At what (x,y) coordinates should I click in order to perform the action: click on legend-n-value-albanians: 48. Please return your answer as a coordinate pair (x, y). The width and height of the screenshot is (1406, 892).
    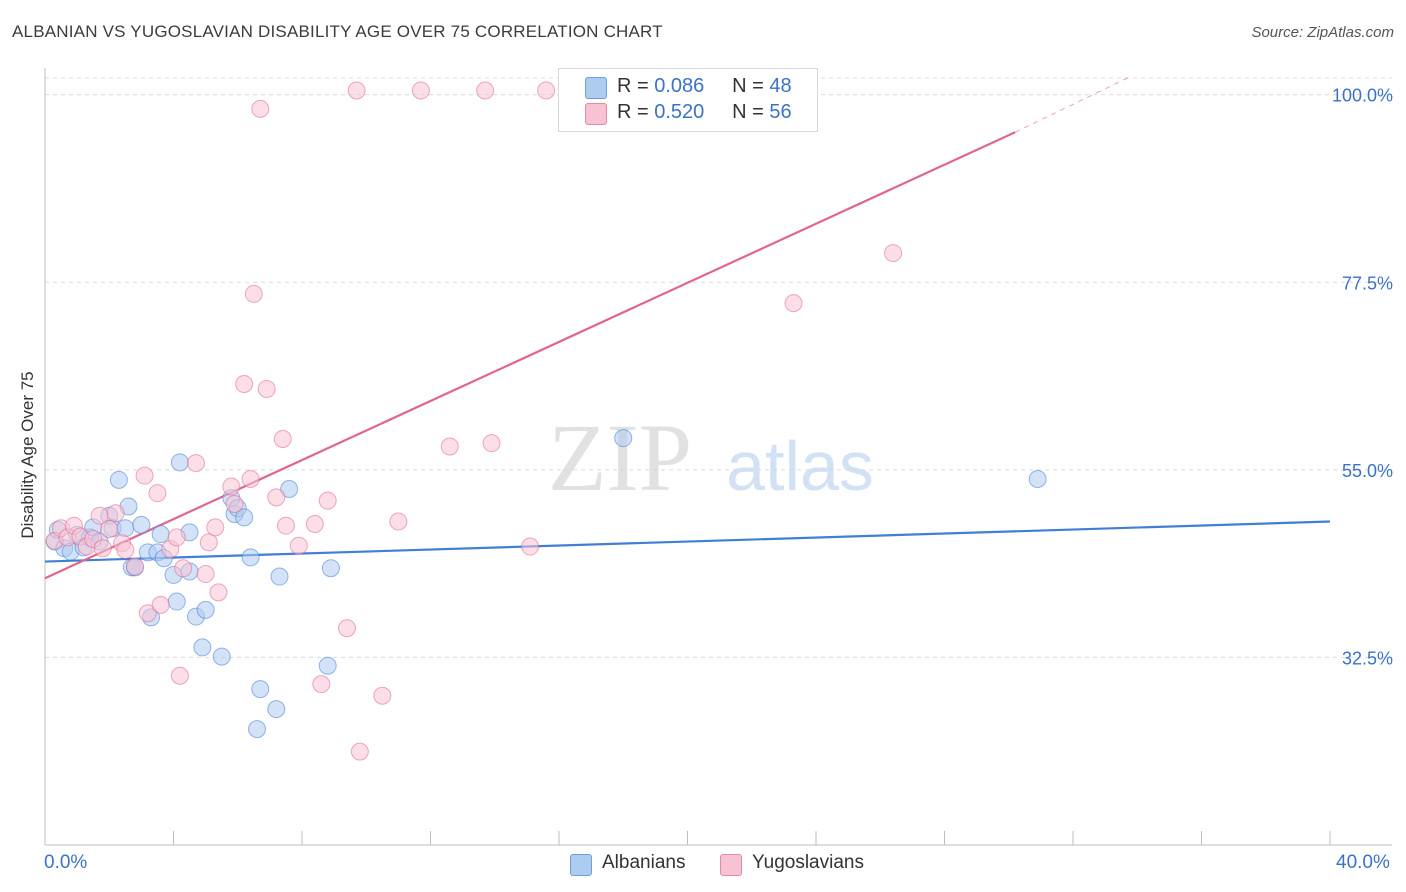
    Looking at the image, I should click on (780, 86).